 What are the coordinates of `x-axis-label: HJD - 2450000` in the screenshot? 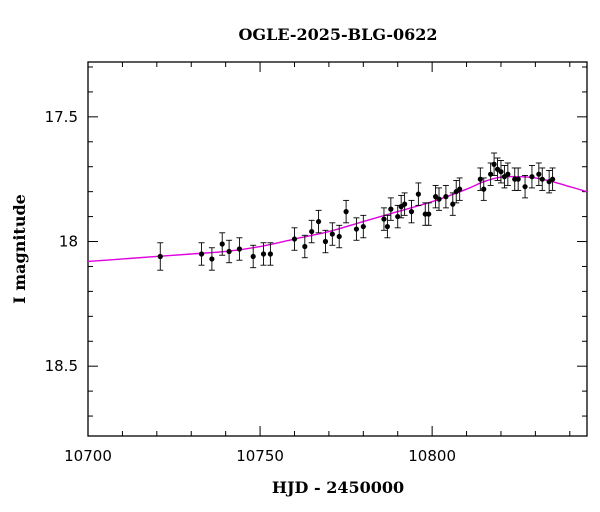 It's located at (338, 487).